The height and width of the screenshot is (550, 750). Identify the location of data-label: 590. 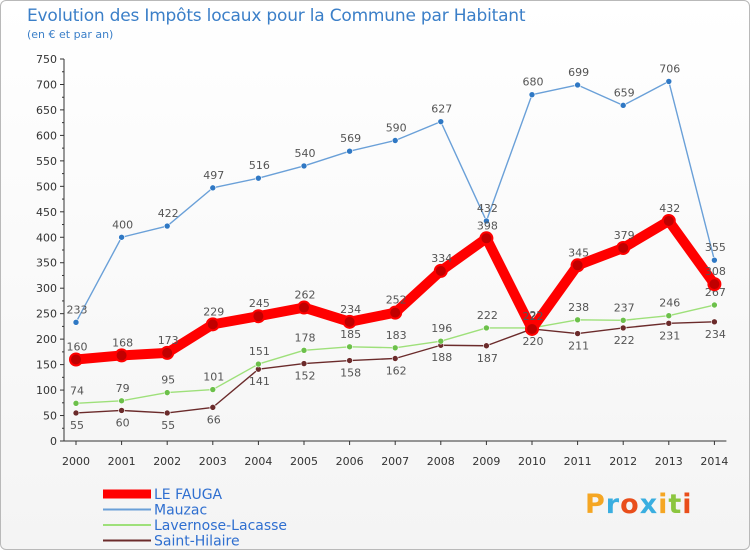
(396, 127).